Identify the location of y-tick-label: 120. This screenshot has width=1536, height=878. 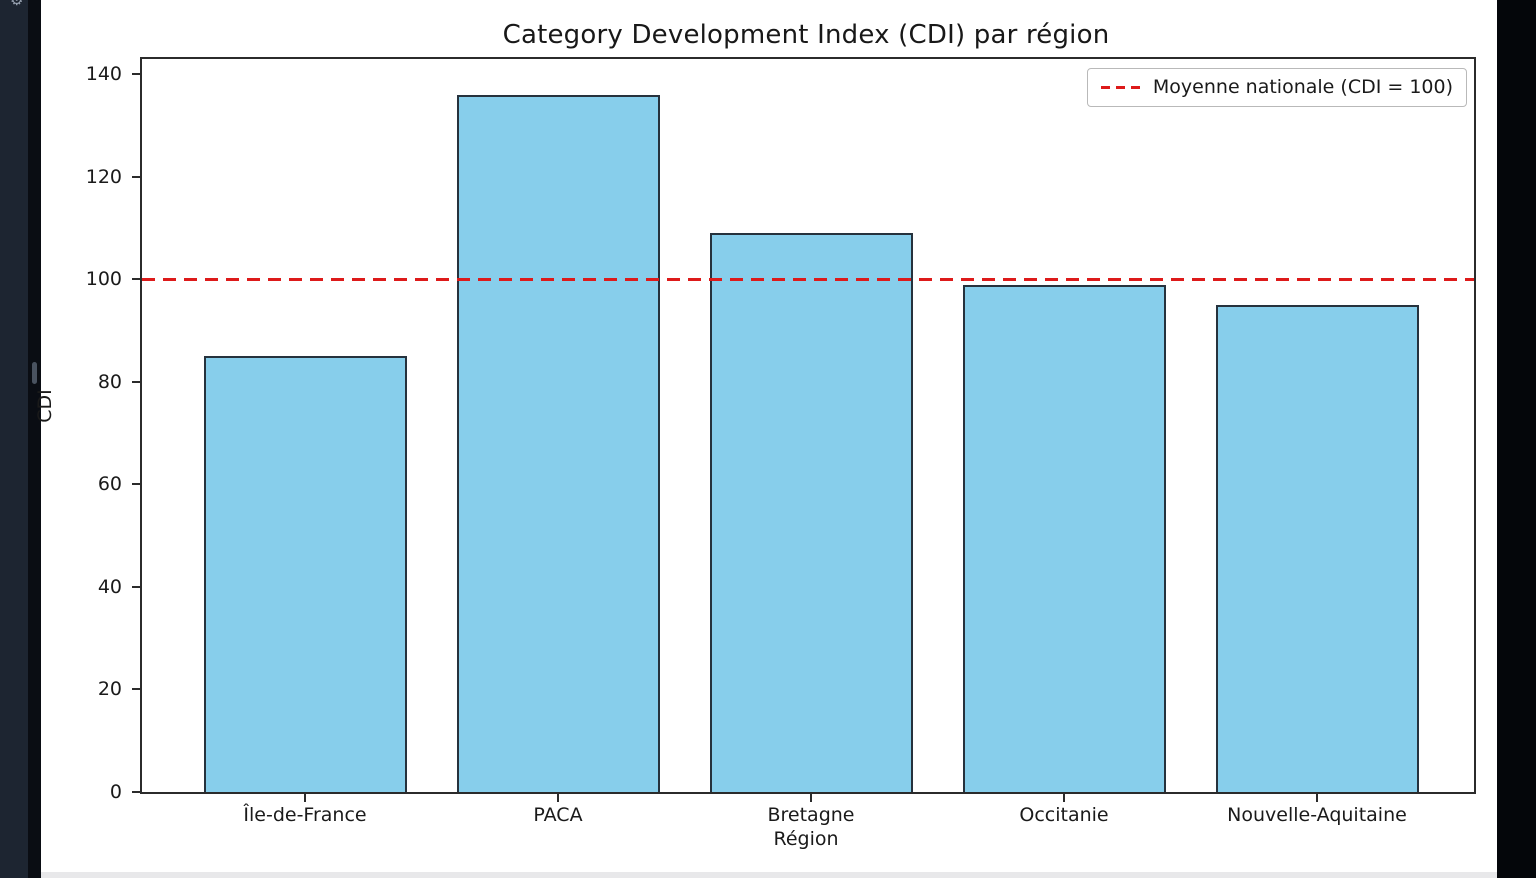
(103, 176).